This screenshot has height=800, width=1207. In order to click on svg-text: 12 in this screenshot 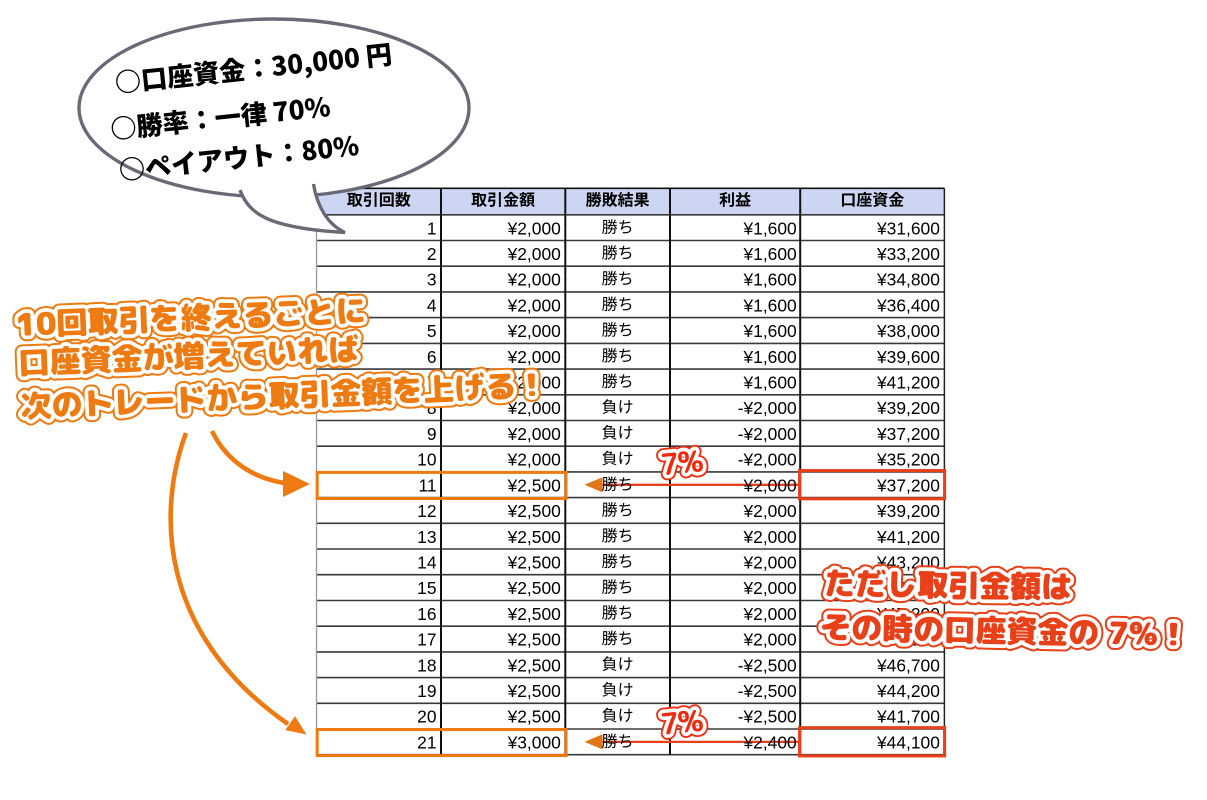, I will do `click(426, 511)`.